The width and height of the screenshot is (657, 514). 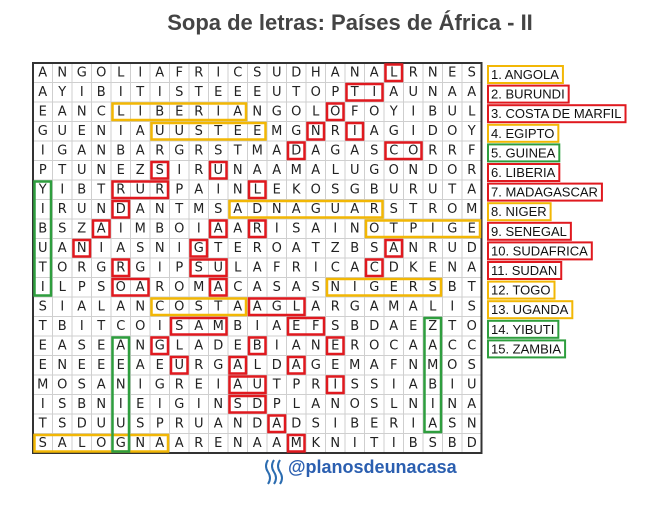 I want to click on grid-row: EASEANGLADEBIANEROCAACC, so click(x=258, y=345).